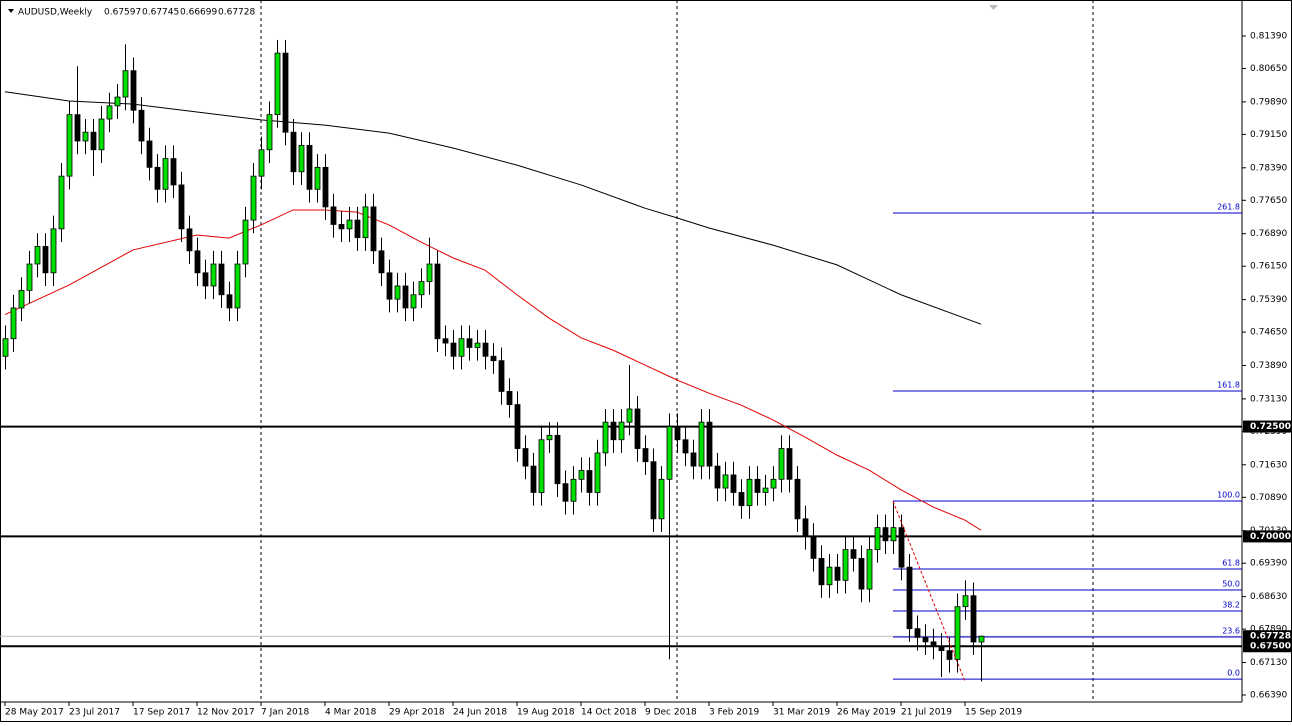 The image size is (1292, 726). I want to click on y-tick-label: 0.79150, so click(1268, 135).